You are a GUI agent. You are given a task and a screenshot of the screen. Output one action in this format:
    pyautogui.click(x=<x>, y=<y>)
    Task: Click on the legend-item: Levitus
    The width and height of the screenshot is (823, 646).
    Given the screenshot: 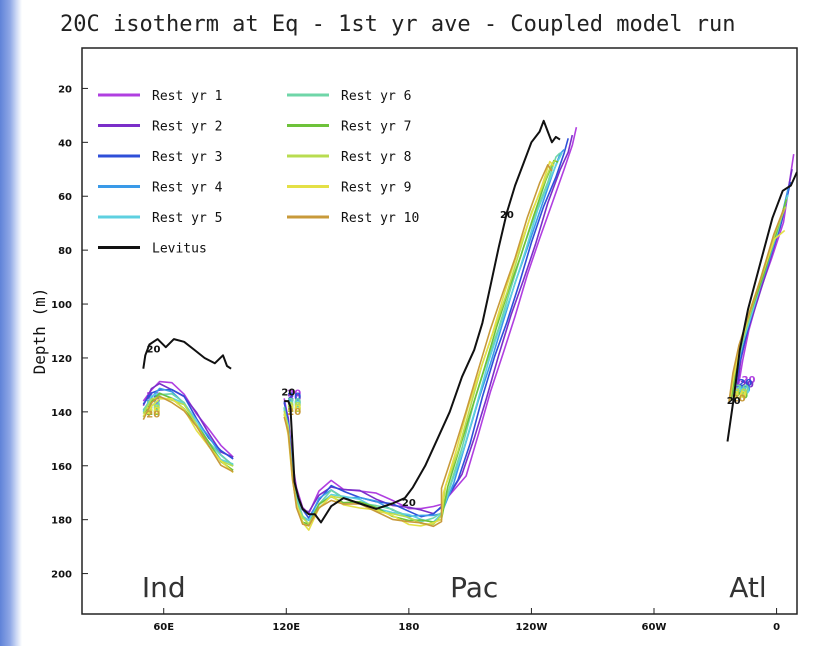 What is the action you would take?
    pyautogui.click(x=152, y=249)
    